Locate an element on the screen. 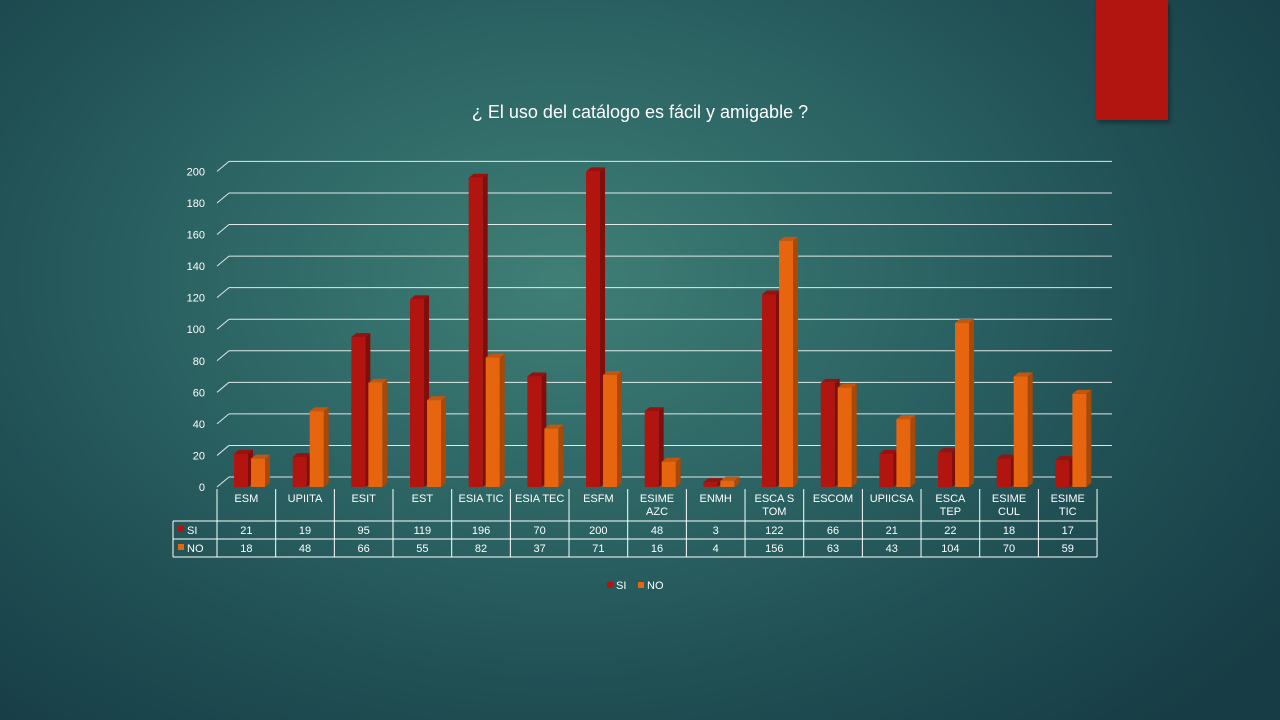  category-label: ESIME CUL is located at coordinates (1009, 505).